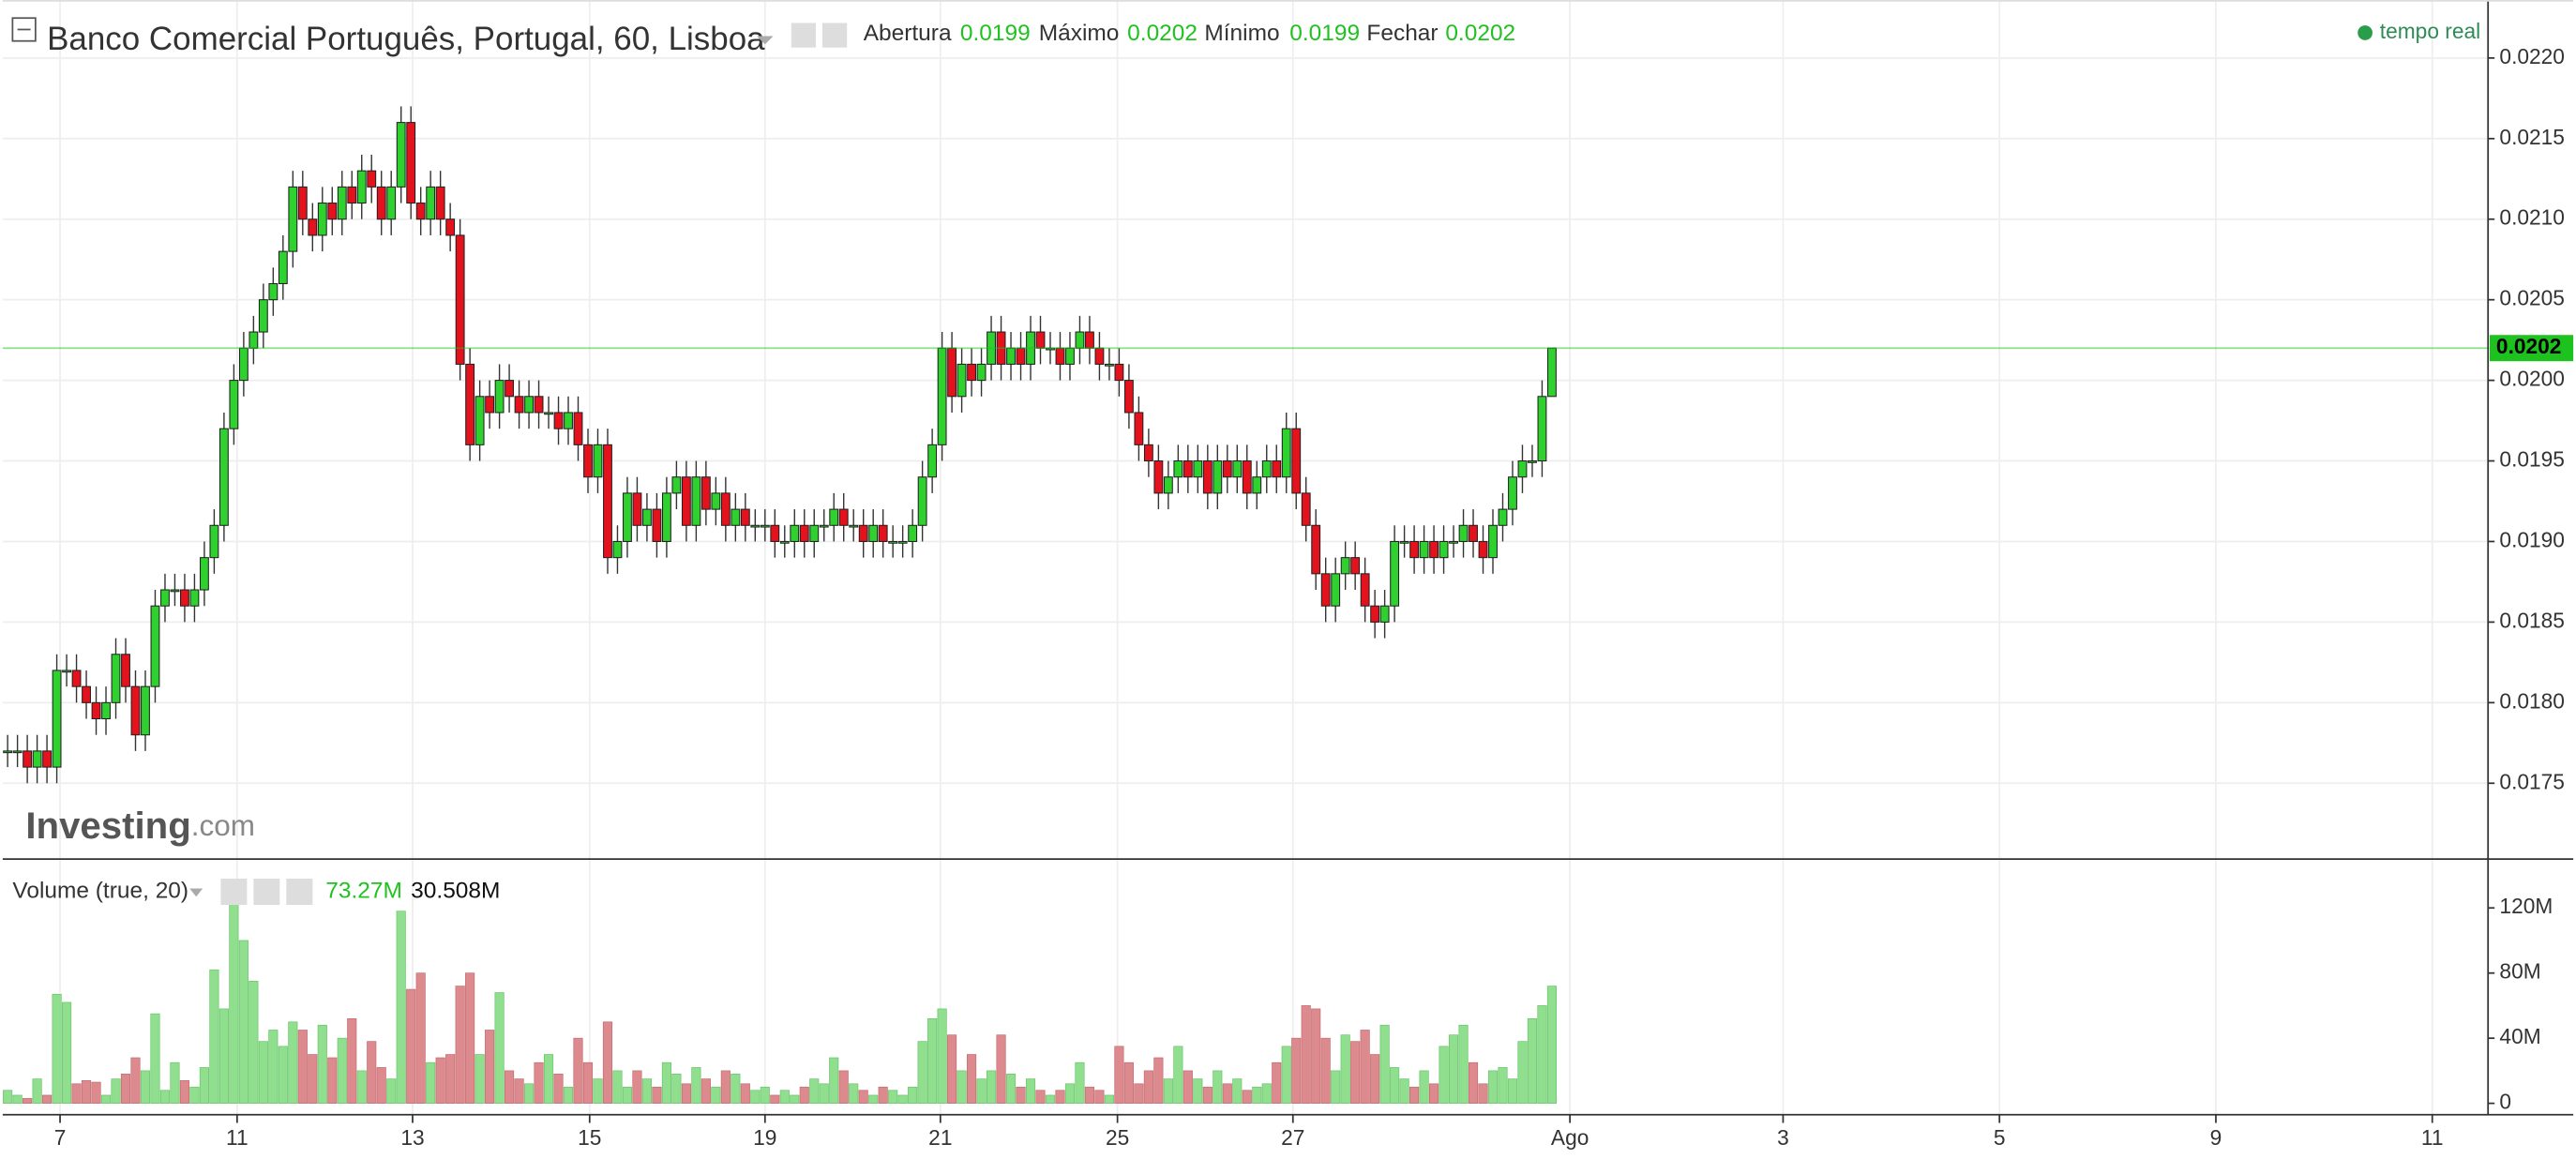 The width and height of the screenshot is (2576, 1159). Describe the element at coordinates (24, 29) in the screenshot. I see `collapse-button` at that location.